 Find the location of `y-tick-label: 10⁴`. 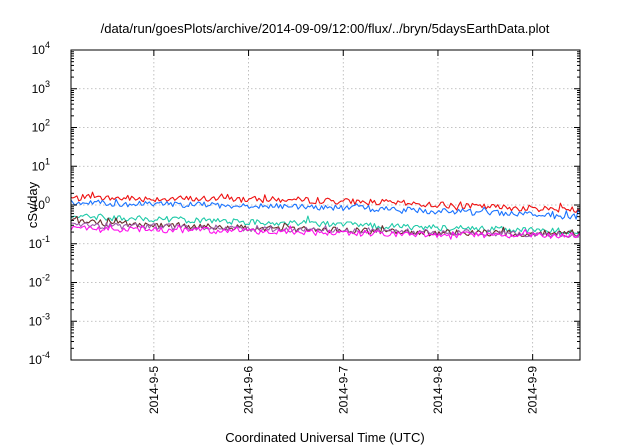

y-tick-label: 10⁴ is located at coordinates (41, 48).